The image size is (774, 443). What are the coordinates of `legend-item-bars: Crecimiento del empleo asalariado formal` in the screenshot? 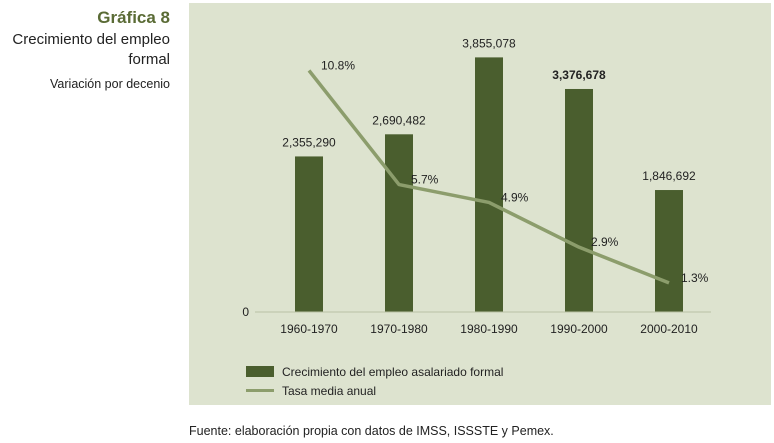 It's located at (374, 371).